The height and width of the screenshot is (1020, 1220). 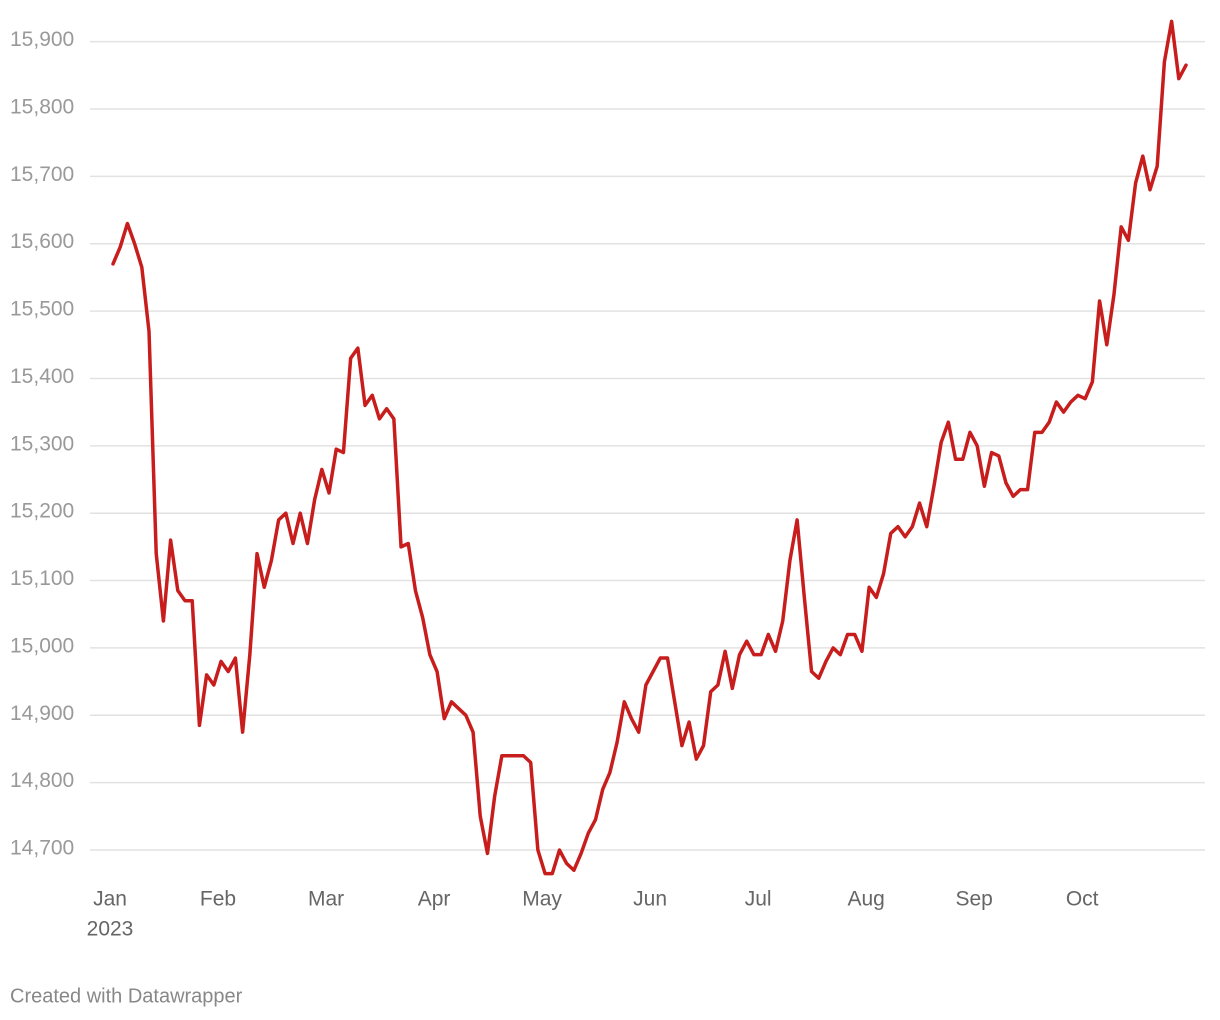 What do you see at coordinates (42, 39) in the screenshot?
I see `y-tick-label: 15,900` at bounding box center [42, 39].